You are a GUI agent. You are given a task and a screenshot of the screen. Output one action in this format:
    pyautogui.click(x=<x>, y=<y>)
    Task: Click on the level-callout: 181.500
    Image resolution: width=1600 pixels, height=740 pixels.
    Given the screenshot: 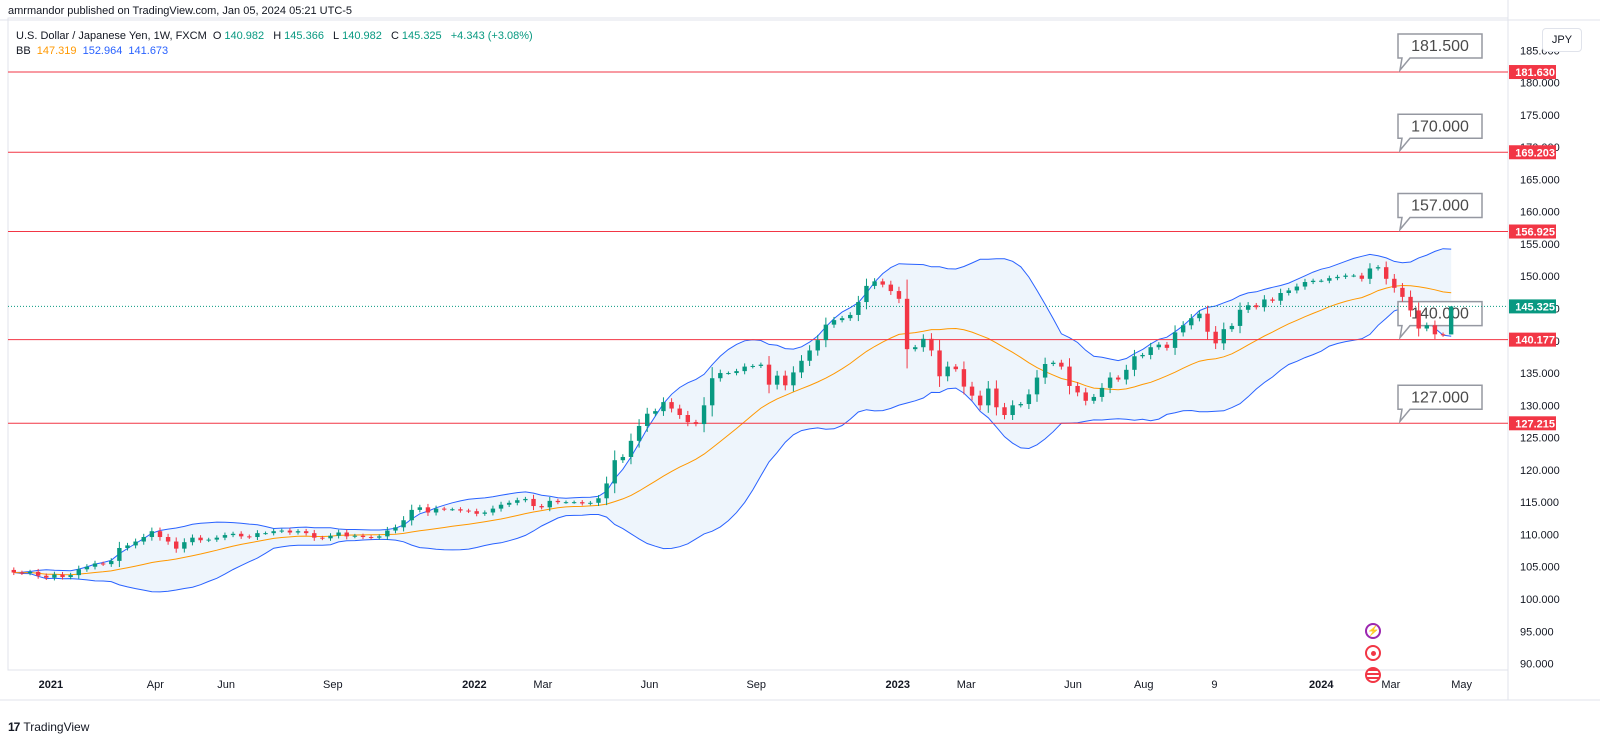 What is the action you would take?
    pyautogui.click(x=1440, y=53)
    